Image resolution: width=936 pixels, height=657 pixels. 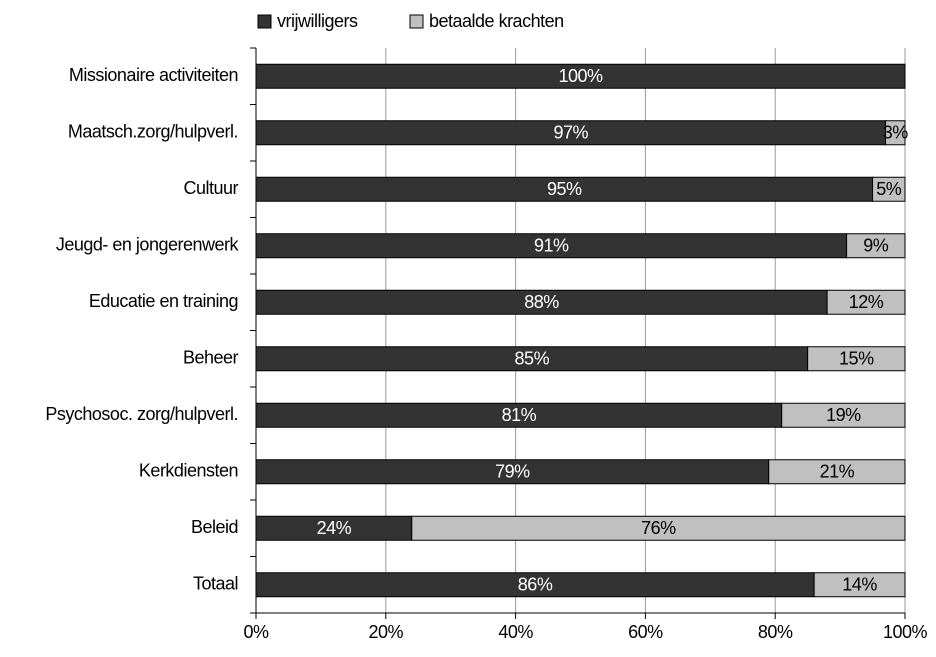 What do you see at coordinates (211, 358) in the screenshot?
I see `y-tick-label: Beheer` at bounding box center [211, 358].